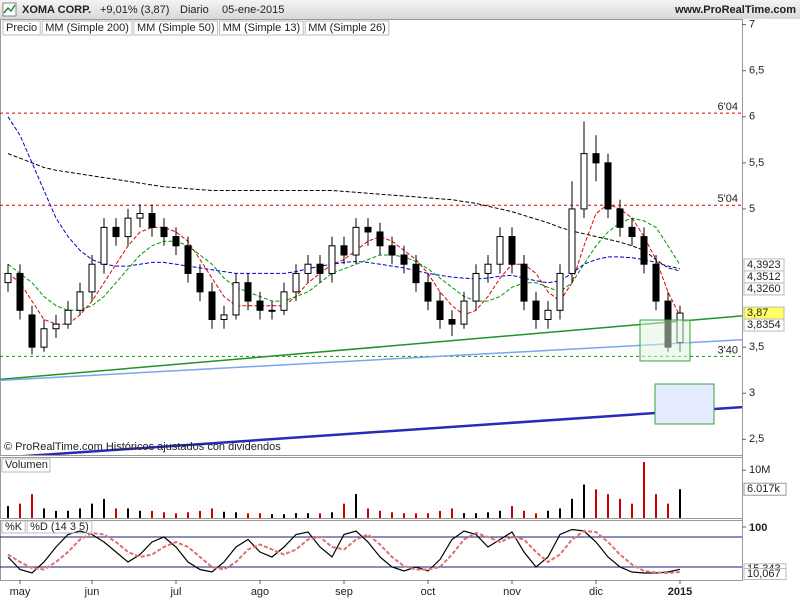 Image resolution: width=800 pixels, height=600 pixels. Describe the element at coordinates (752, 25) in the screenshot. I see `y-tick-label: 7` at that location.